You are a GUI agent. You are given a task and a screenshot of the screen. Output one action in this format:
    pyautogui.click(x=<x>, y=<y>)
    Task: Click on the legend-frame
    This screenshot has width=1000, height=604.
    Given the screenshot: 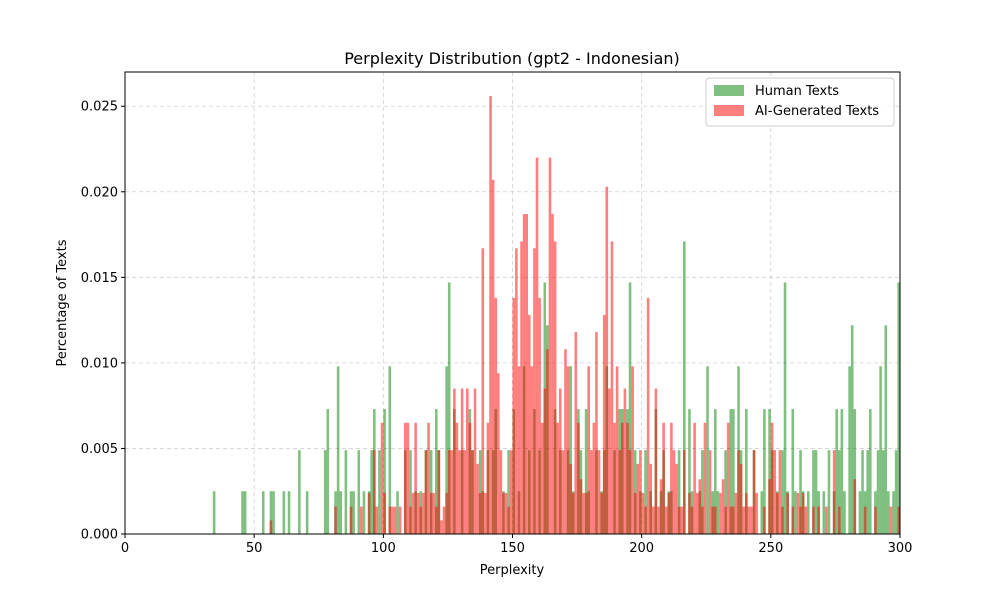 What is the action you would take?
    pyautogui.click(x=800, y=102)
    